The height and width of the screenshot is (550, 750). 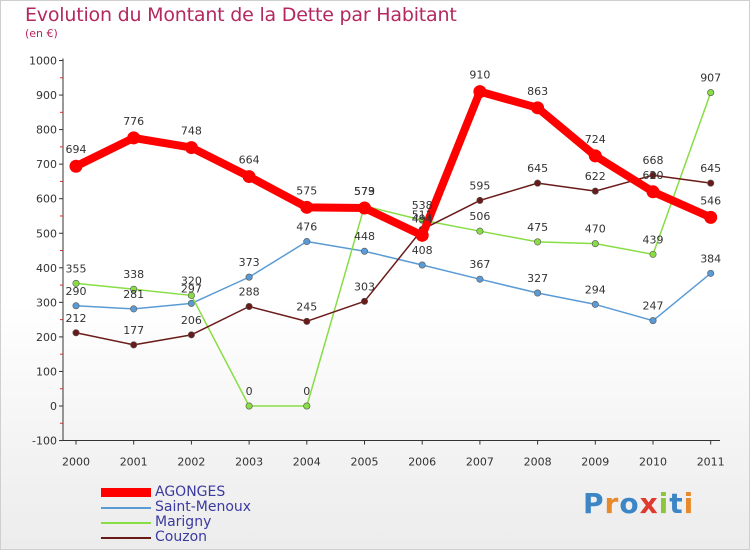 What do you see at coordinates (364, 286) in the screenshot?
I see `data-label: 303` at bounding box center [364, 286].